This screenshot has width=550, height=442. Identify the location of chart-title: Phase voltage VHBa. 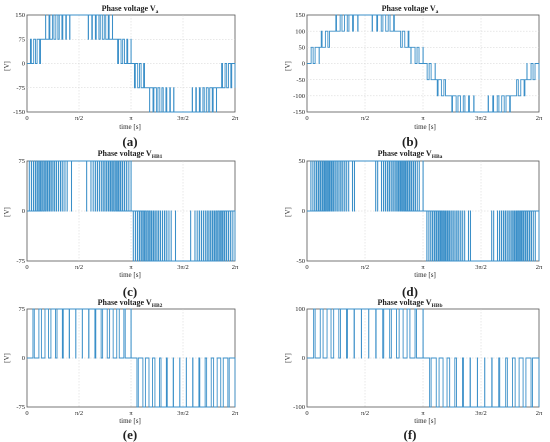
(410, 154).